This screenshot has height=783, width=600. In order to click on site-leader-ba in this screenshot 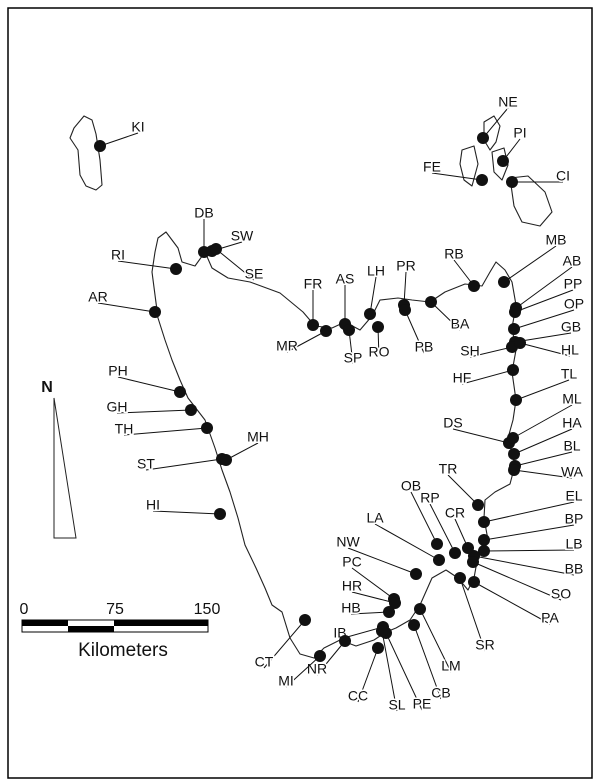, I will do `click(445, 316)`.